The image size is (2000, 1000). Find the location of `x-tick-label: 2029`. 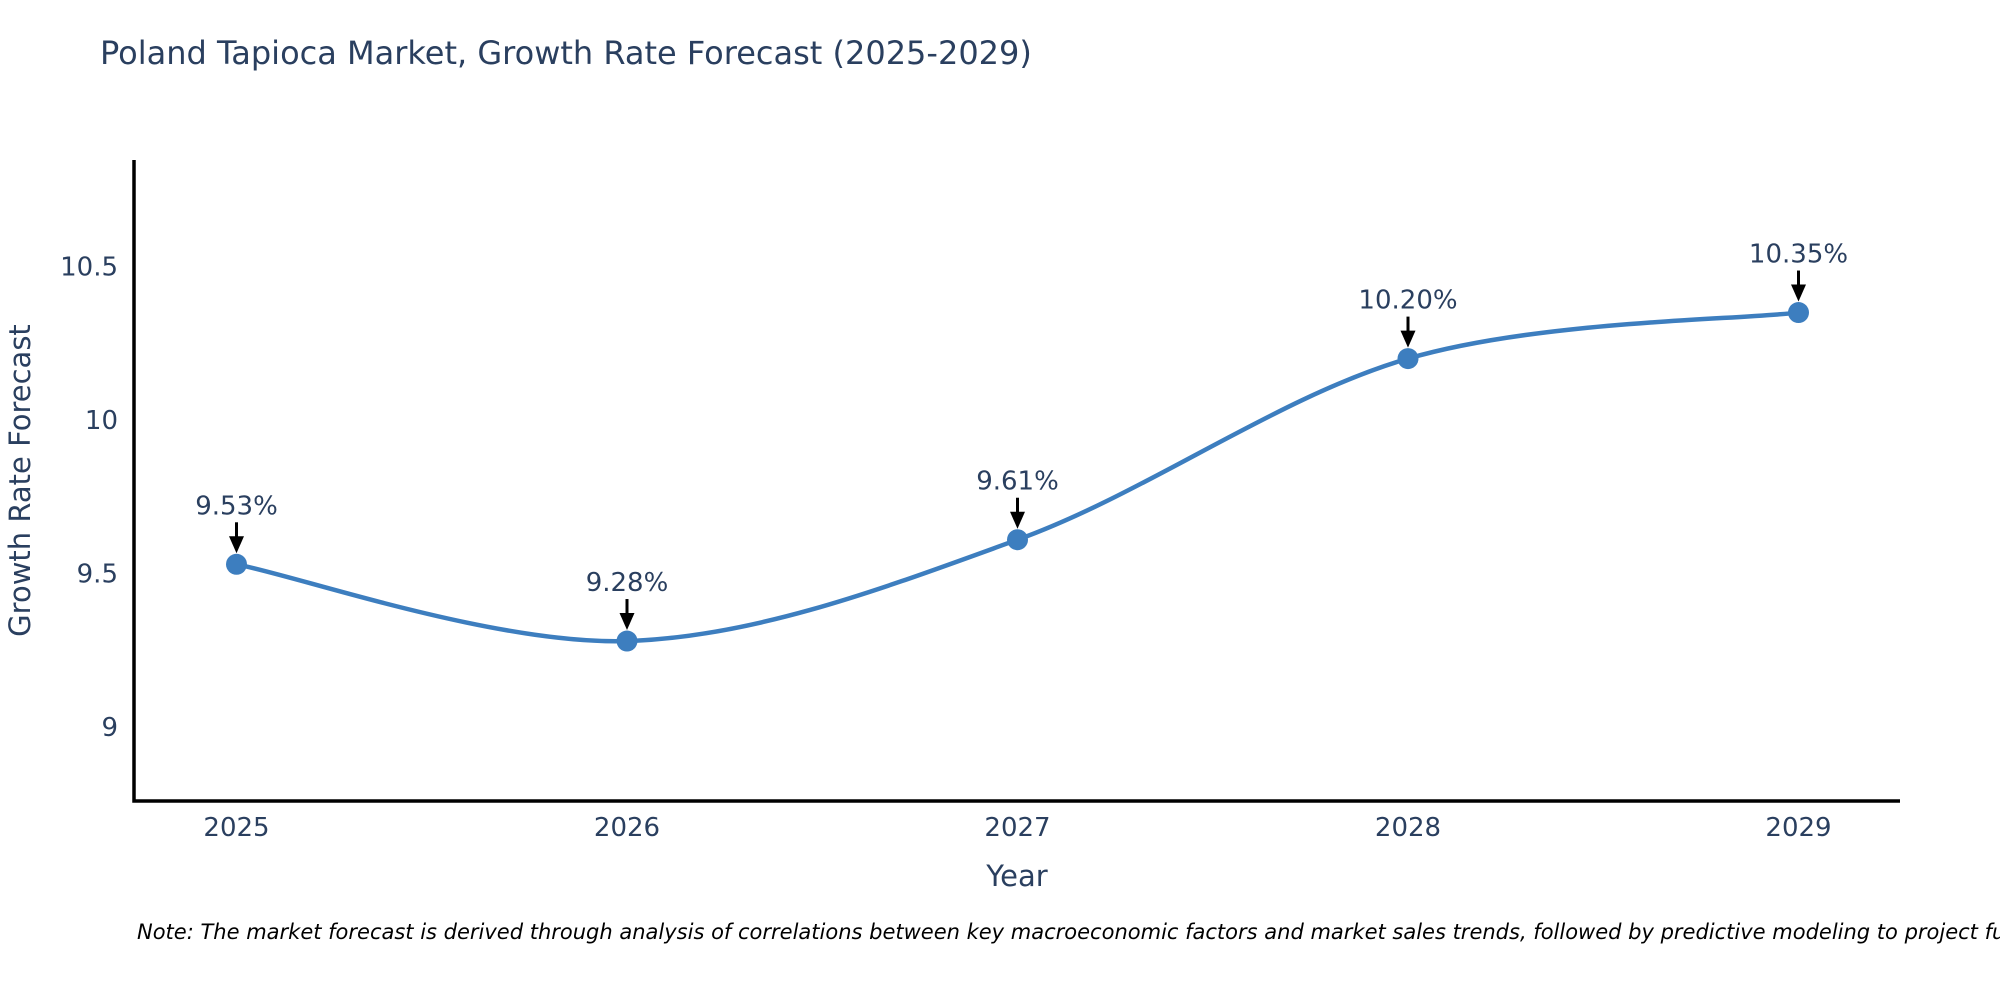

x-tick-label: 2029 is located at coordinates (1798, 828).